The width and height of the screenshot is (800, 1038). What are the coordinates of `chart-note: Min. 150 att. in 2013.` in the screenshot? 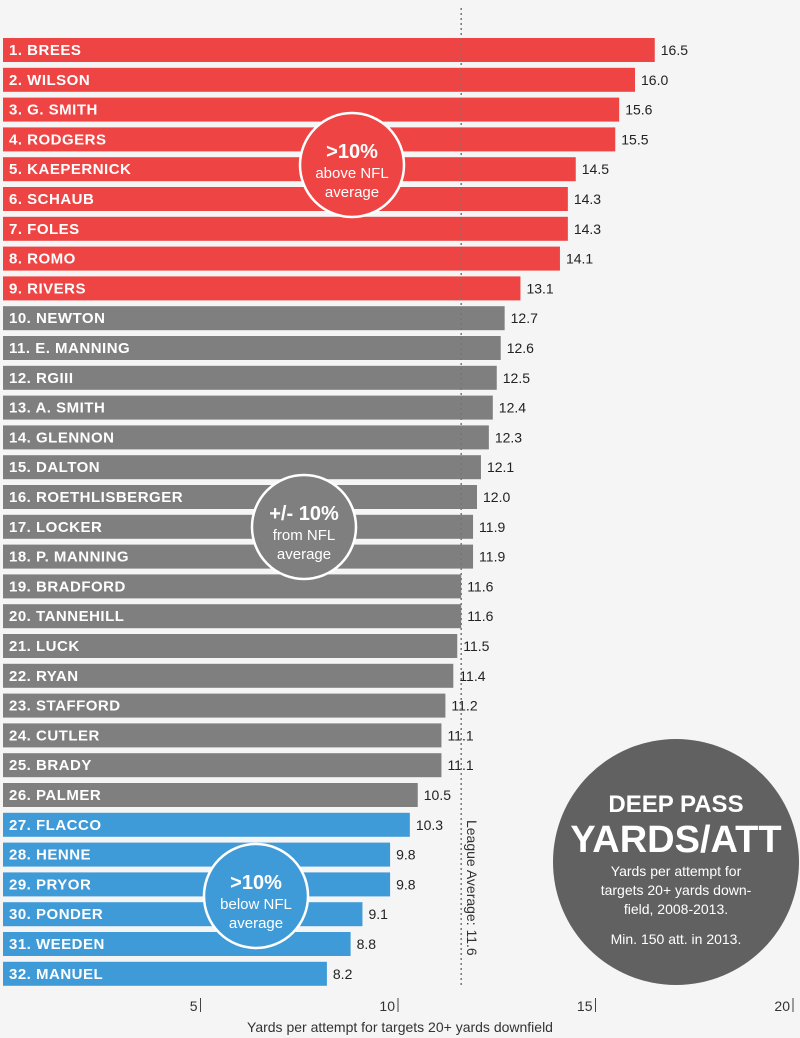 It's located at (676, 939).